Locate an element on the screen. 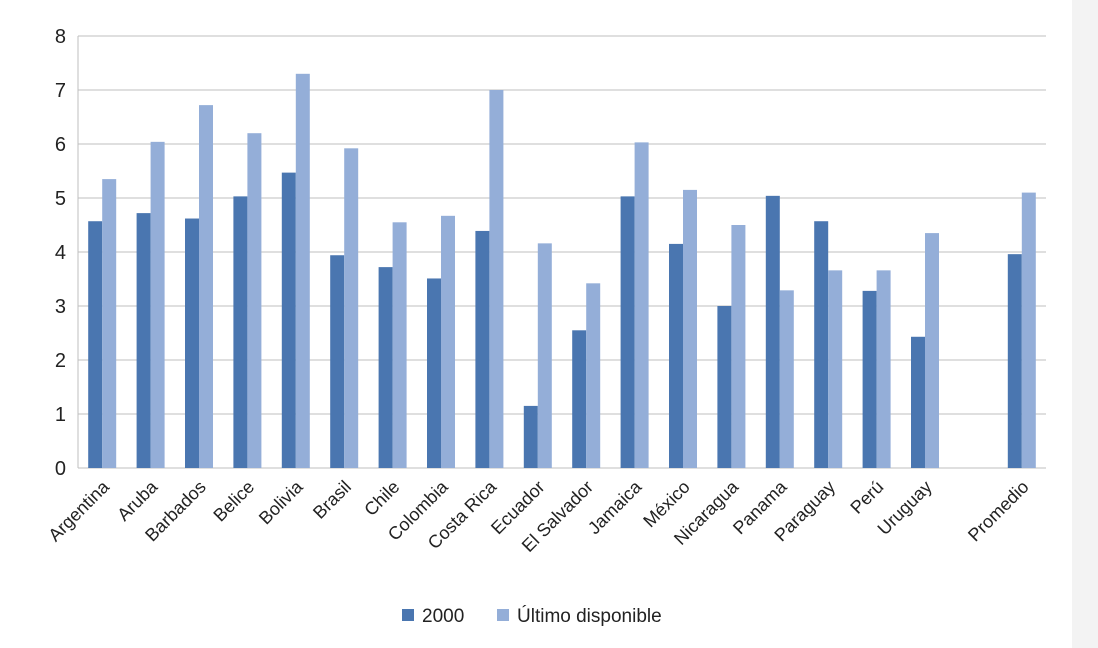  x-tick-label: Argentina is located at coordinates (78, 510).